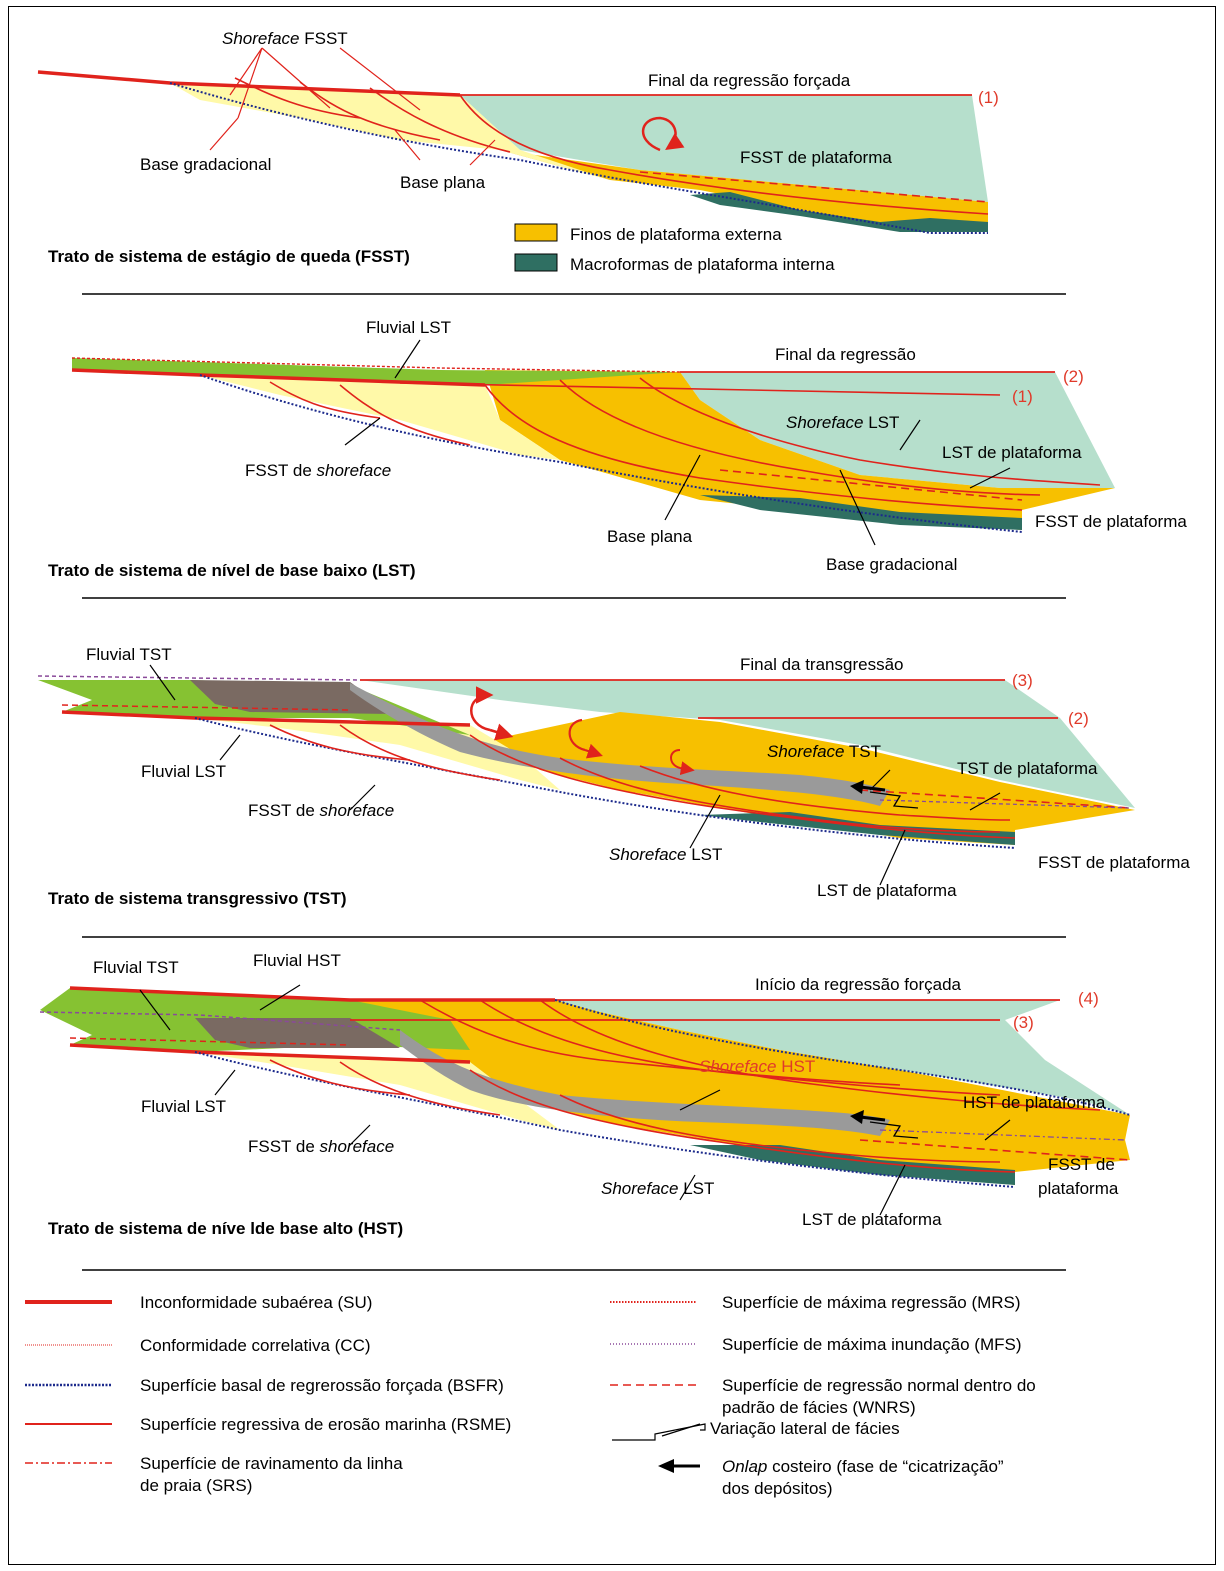 This screenshot has width=1224, height=1571. I want to click on hst-wnrs, so click(995, 1150).